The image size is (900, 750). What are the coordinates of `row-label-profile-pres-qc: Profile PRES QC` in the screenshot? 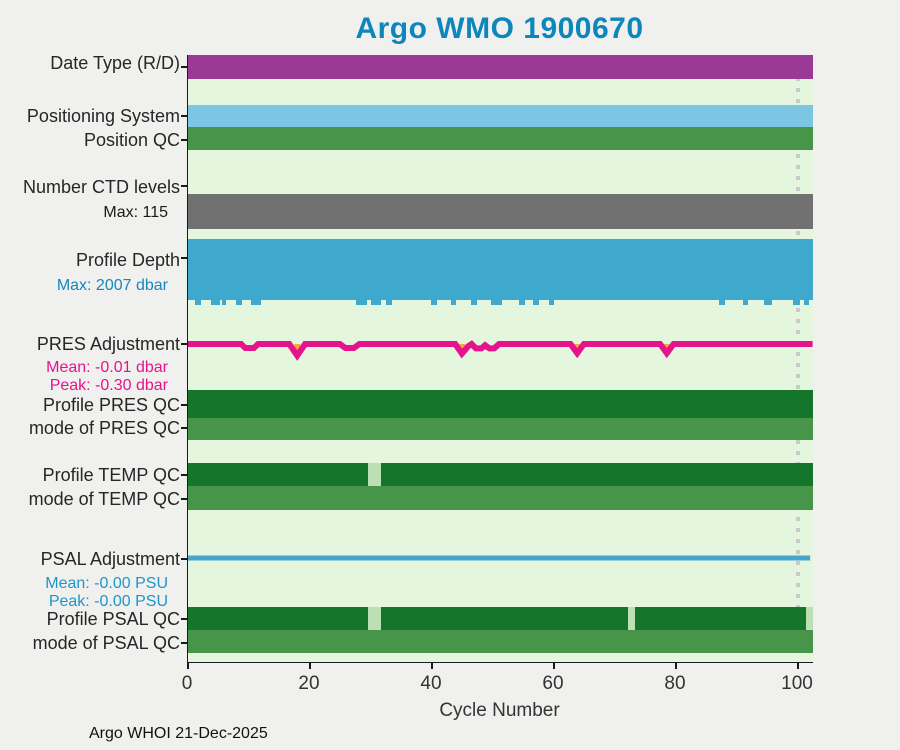 It's located at (111, 405).